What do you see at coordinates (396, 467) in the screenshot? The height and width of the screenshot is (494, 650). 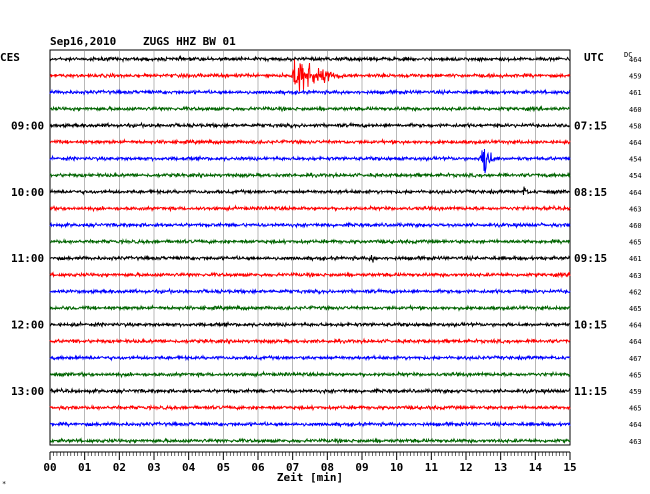 I see `x-tick-label: 10` at bounding box center [396, 467].